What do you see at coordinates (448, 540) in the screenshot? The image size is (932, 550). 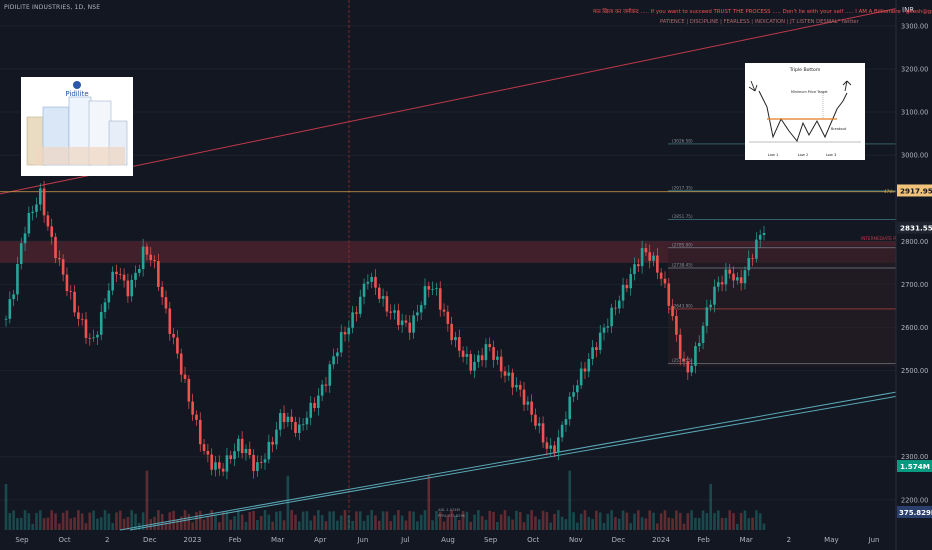 I see `time-tick-label: Aug` at bounding box center [448, 540].